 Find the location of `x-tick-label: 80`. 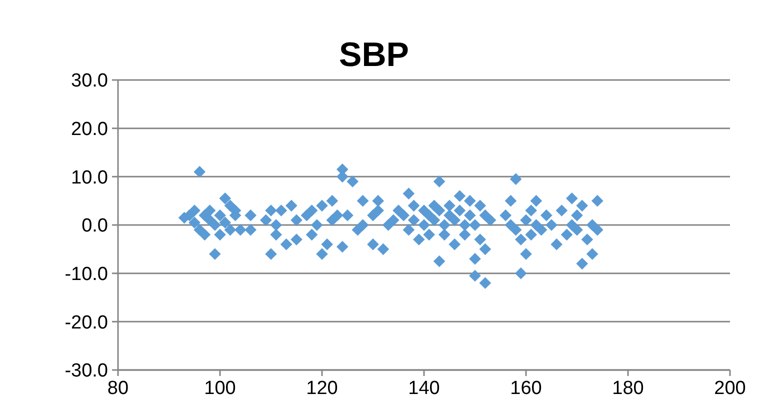

x-tick-label: 80 is located at coordinates (118, 389).